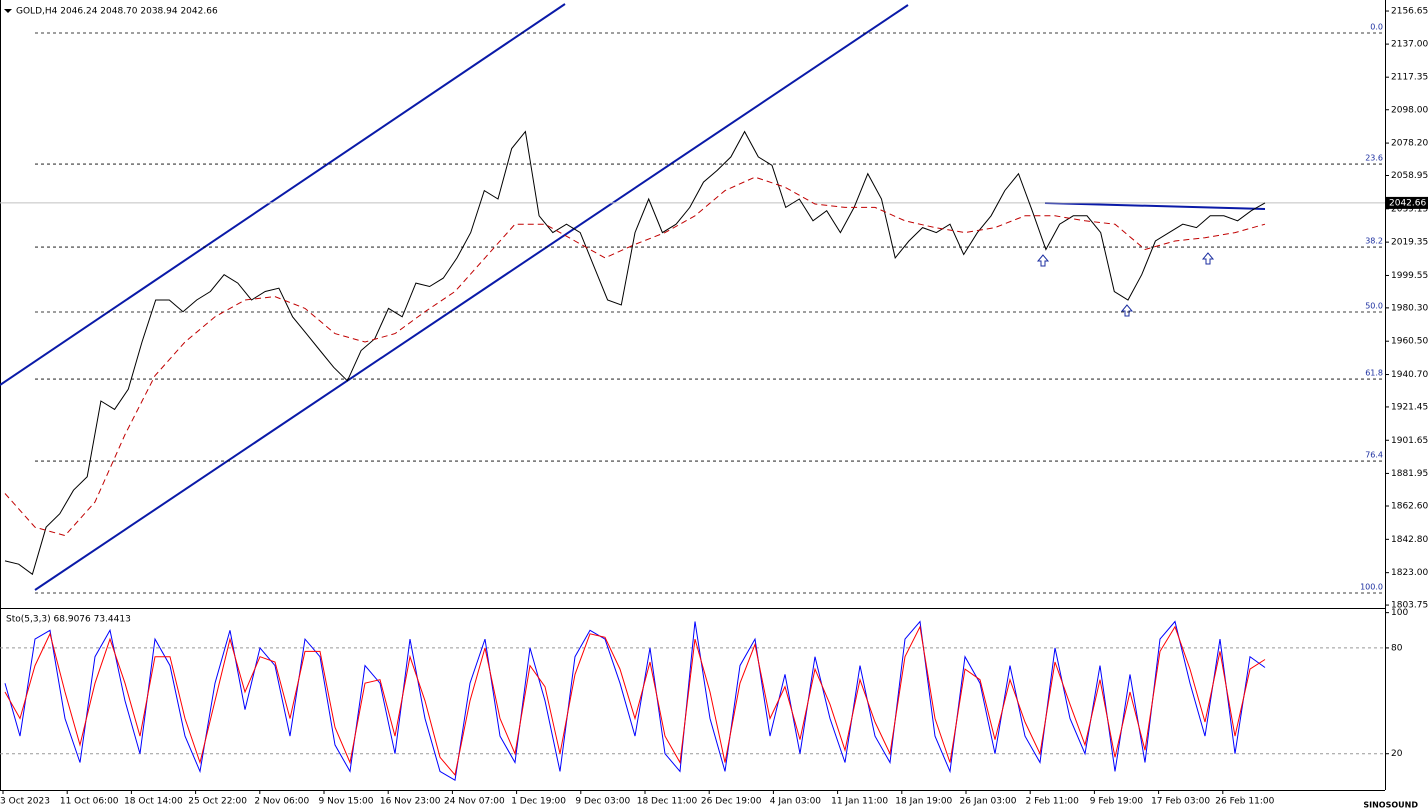 This screenshot has width=1428, height=811. What do you see at coordinates (1409, 12) in the screenshot?
I see `y-tick-label: 2156.65` at bounding box center [1409, 12].